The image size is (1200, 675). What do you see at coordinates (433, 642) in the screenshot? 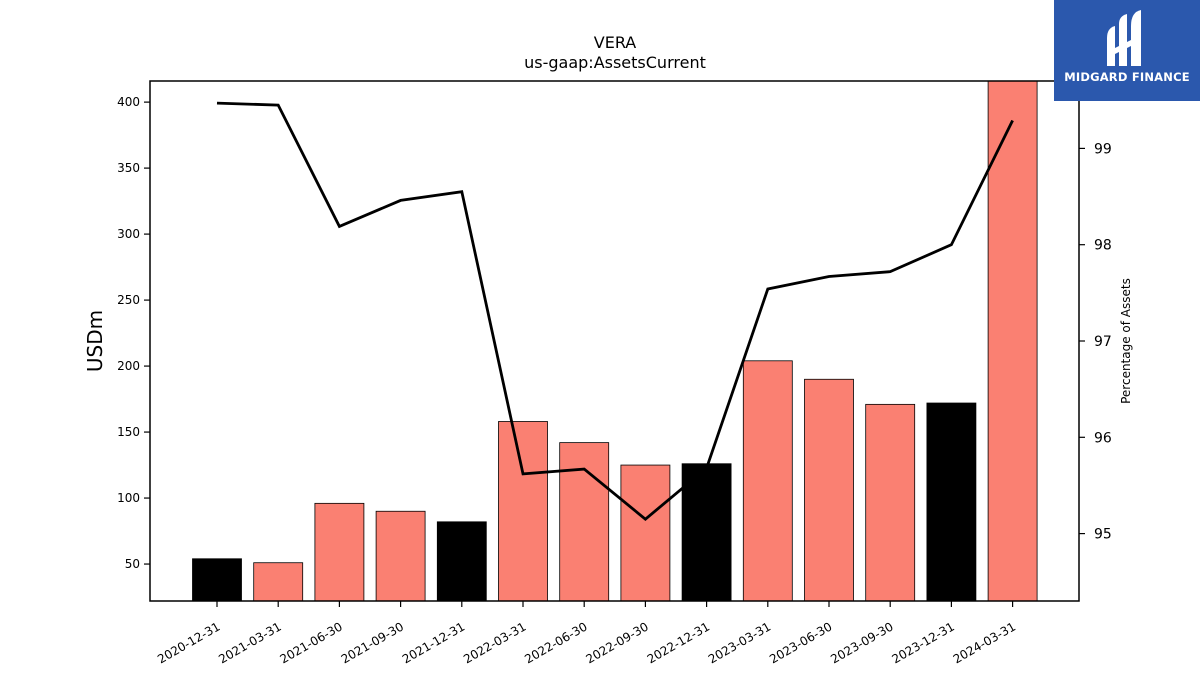
I see `x-tick-label: 2021-12-31` at bounding box center [433, 642].